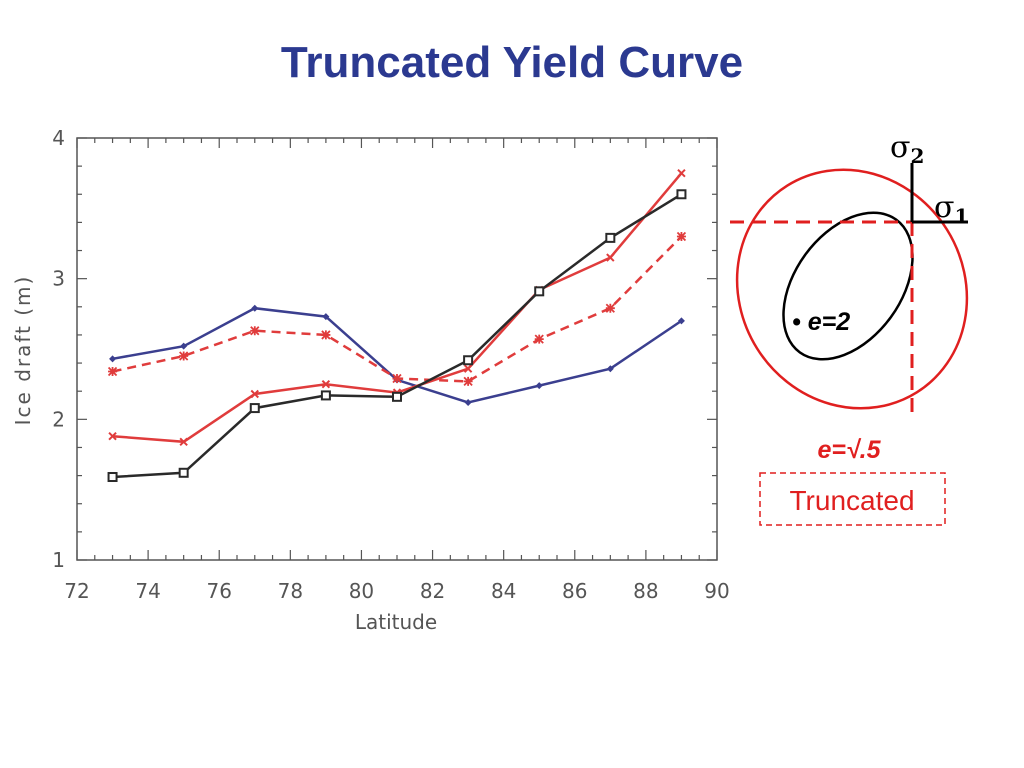  I want to click on outer-ellipse-truncated, so click(852, 289).